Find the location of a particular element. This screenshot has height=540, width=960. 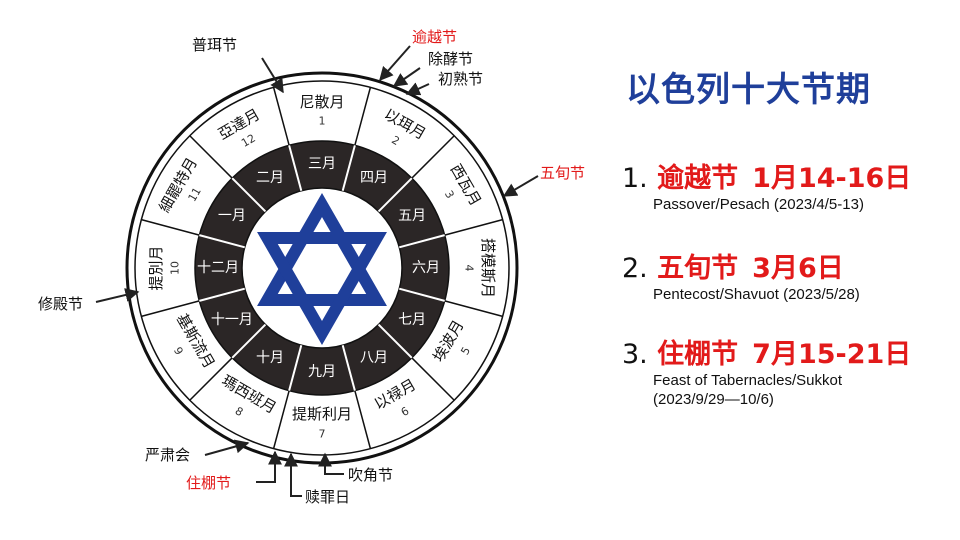

inner-month-label: 六月 is located at coordinates (426, 268).